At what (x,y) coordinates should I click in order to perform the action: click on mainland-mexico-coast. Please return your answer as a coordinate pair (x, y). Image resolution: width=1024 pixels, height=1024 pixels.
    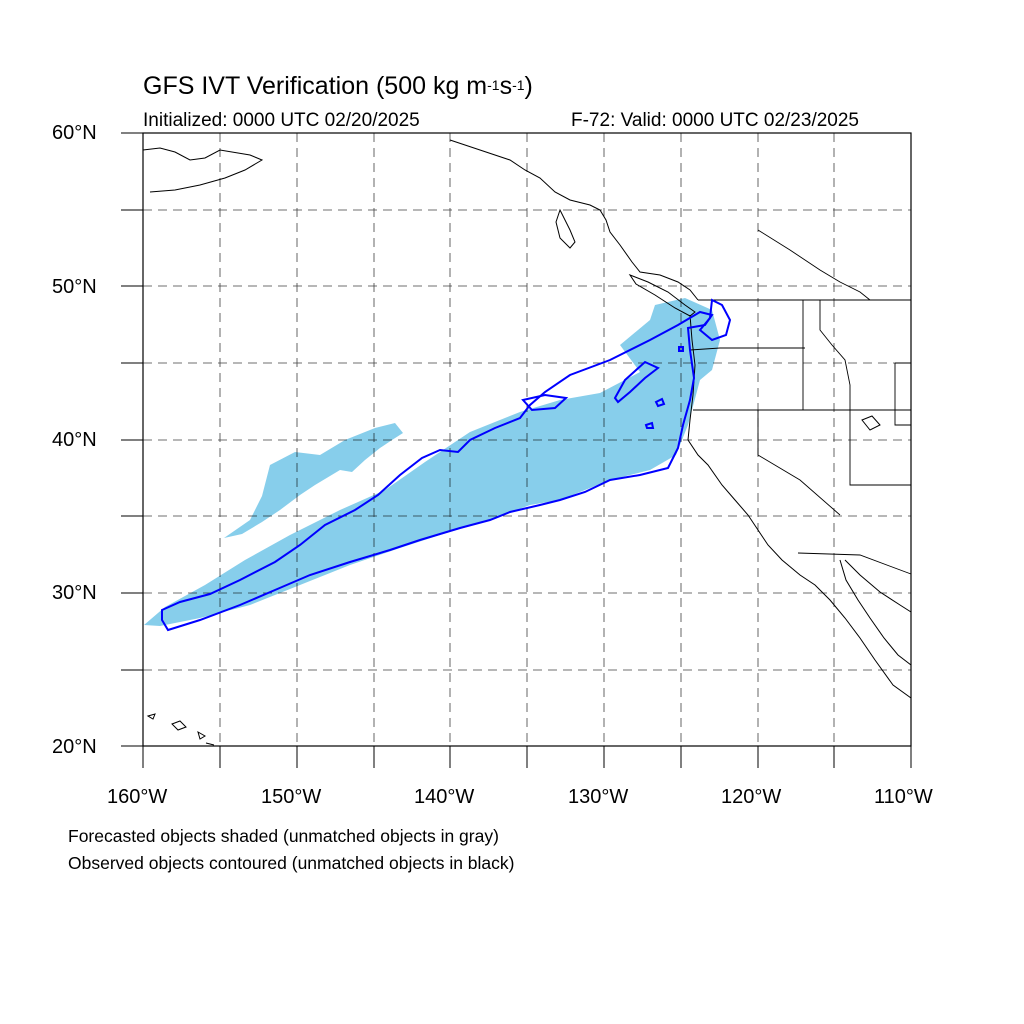
    Looking at the image, I should click on (878, 586).